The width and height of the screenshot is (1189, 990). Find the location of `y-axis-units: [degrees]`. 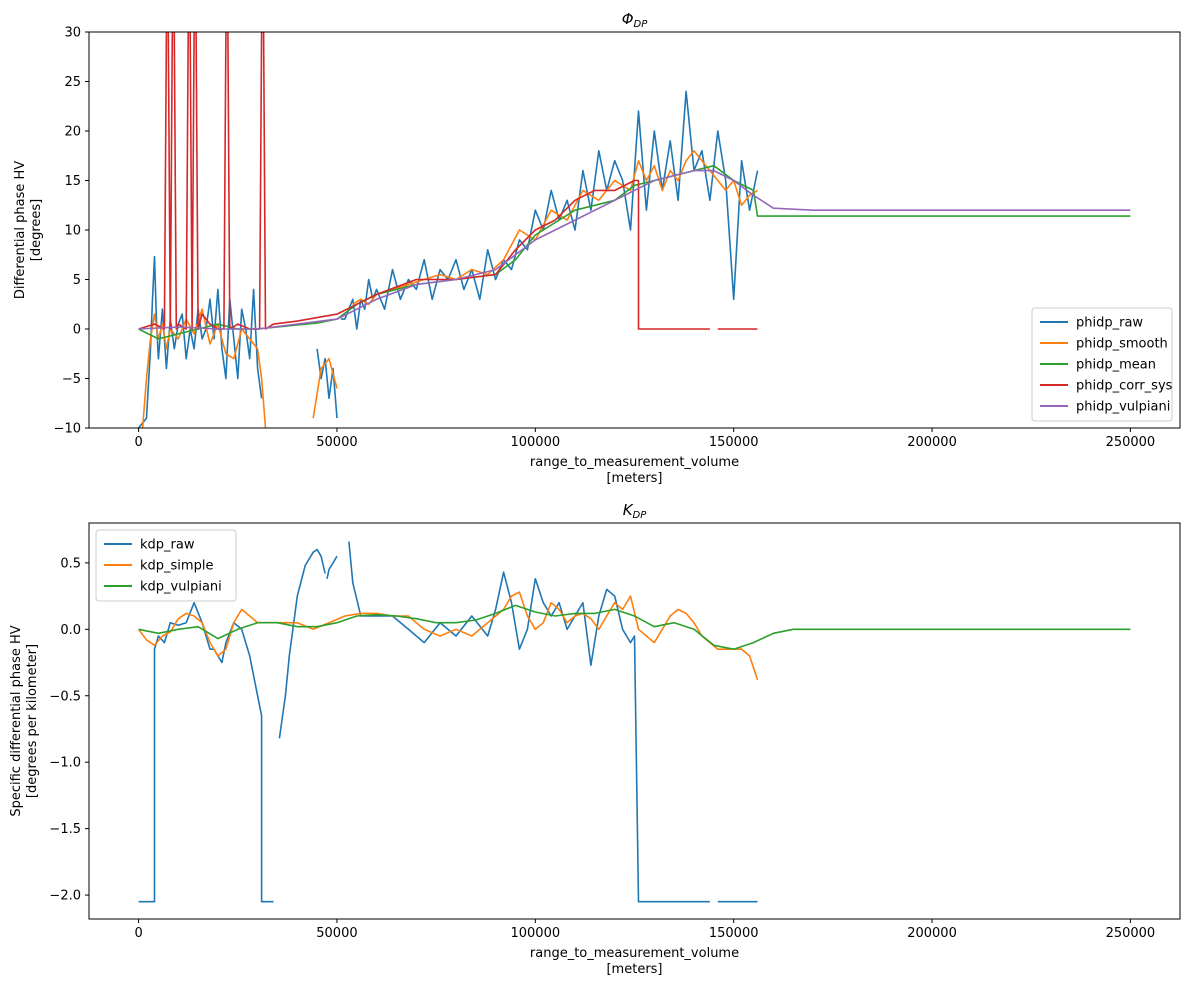

y-axis-units: [degrees] is located at coordinates (36, 230).